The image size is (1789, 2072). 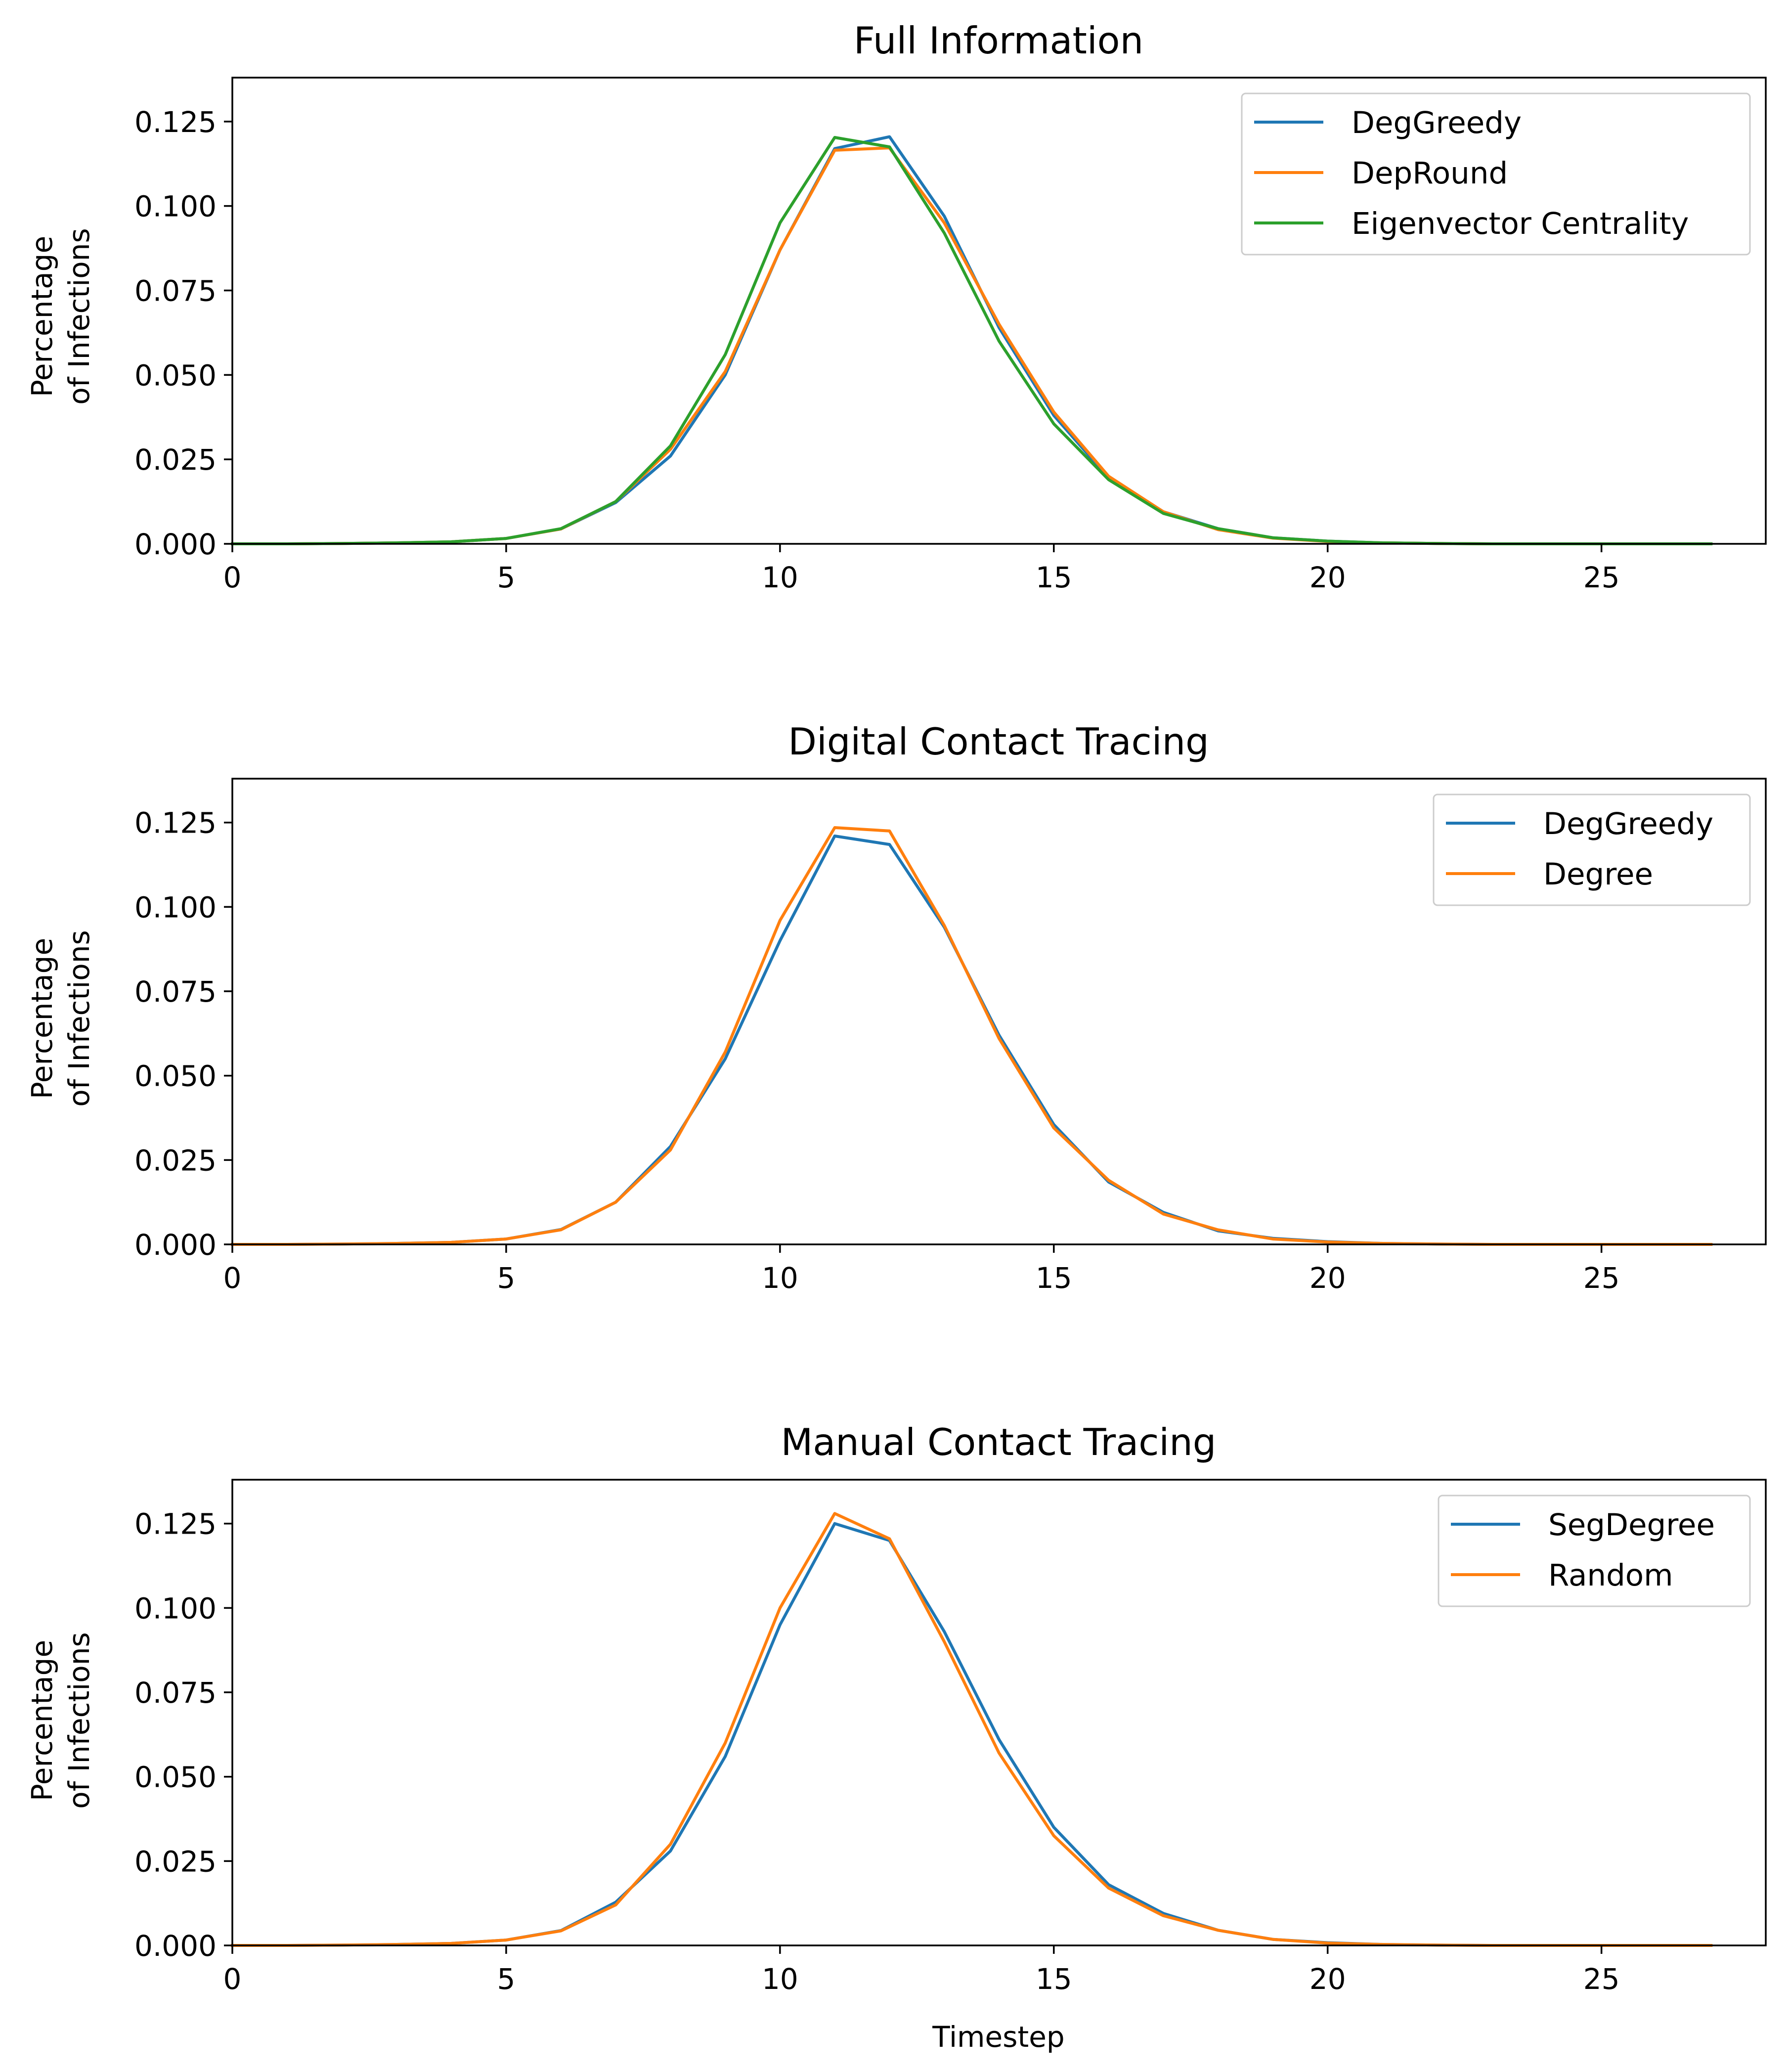 I want to click on legend-label-depround: DepRound, so click(x=1430, y=173).